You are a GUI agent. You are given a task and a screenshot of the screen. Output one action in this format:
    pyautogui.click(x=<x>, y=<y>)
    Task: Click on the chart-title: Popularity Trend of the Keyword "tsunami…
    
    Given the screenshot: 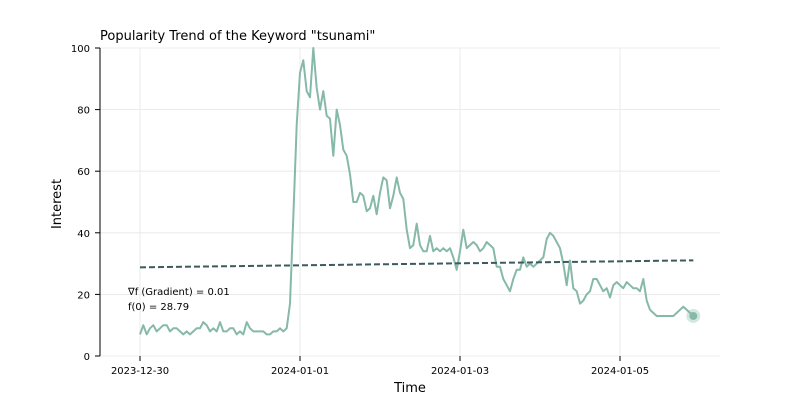 What is the action you would take?
    pyautogui.click(x=237, y=36)
    